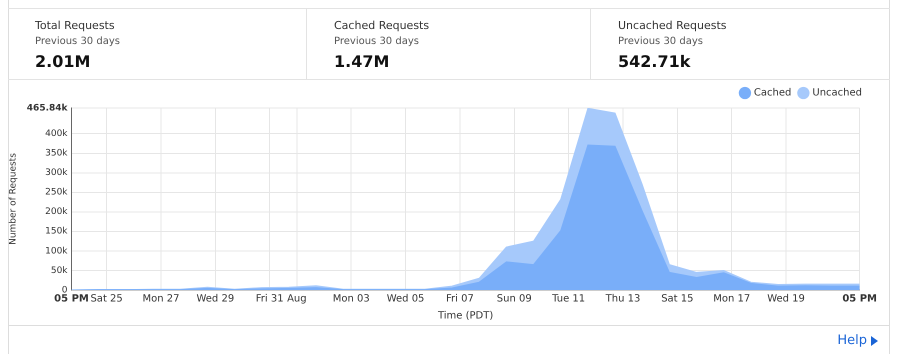 Image resolution: width=900 pixels, height=354 pixels. I want to click on x-tick-label: Sun 09, so click(514, 299).